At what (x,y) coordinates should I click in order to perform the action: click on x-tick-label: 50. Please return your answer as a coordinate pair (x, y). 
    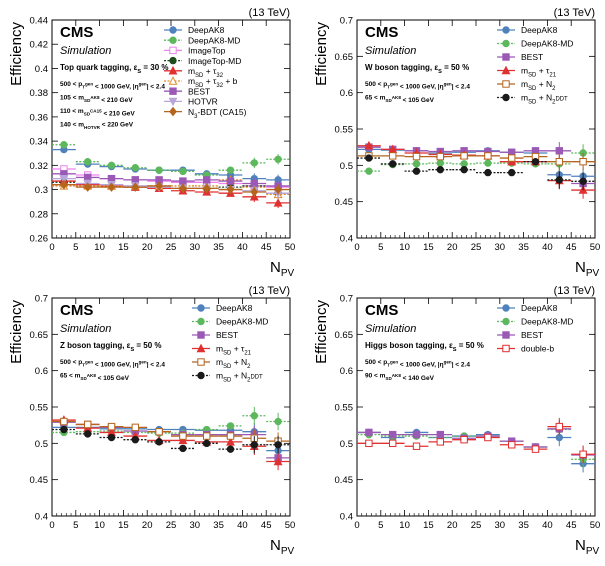
    Looking at the image, I should click on (290, 525).